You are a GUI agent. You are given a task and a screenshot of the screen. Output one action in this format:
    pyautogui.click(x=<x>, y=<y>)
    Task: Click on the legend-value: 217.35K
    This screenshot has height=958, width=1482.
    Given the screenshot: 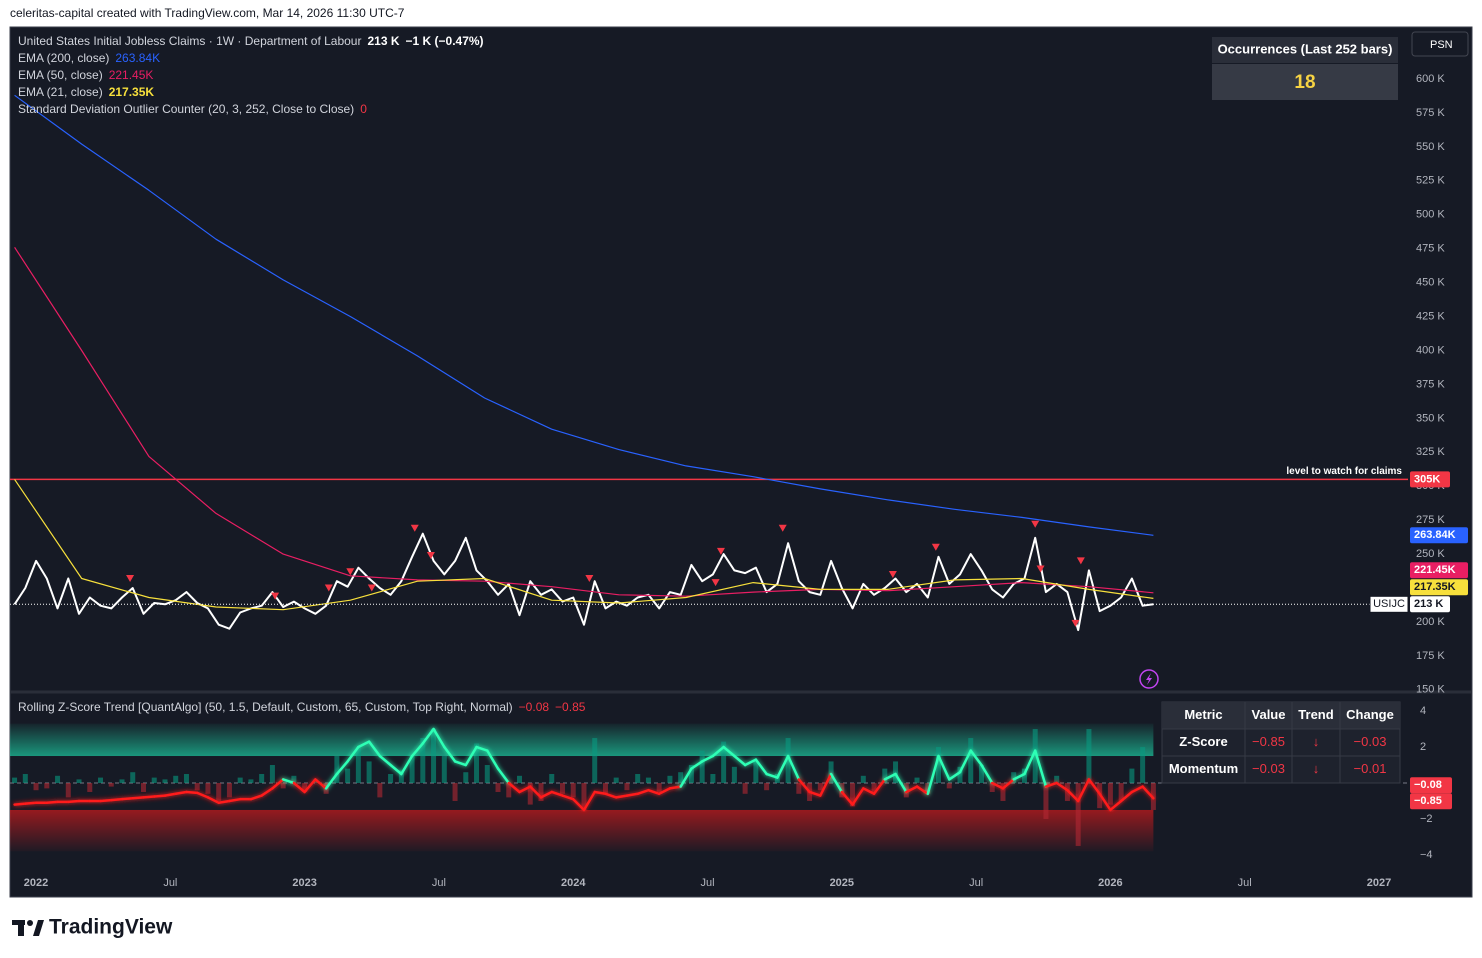 What is the action you would take?
    pyautogui.click(x=132, y=92)
    